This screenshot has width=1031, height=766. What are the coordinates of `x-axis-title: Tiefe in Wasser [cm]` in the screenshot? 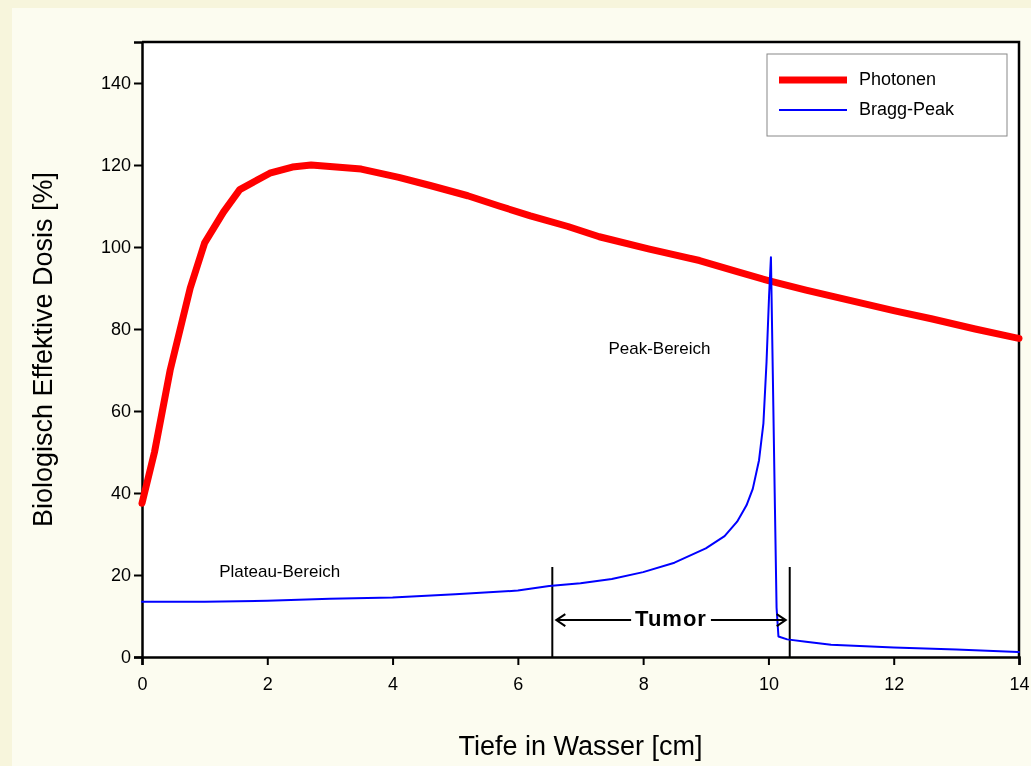 It's located at (580, 746).